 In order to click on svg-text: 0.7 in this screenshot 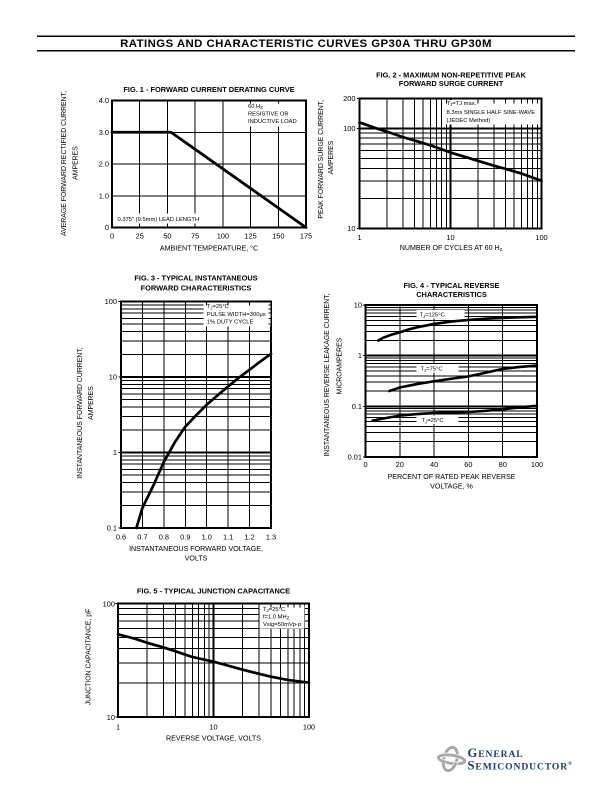, I will do `click(142, 537)`.